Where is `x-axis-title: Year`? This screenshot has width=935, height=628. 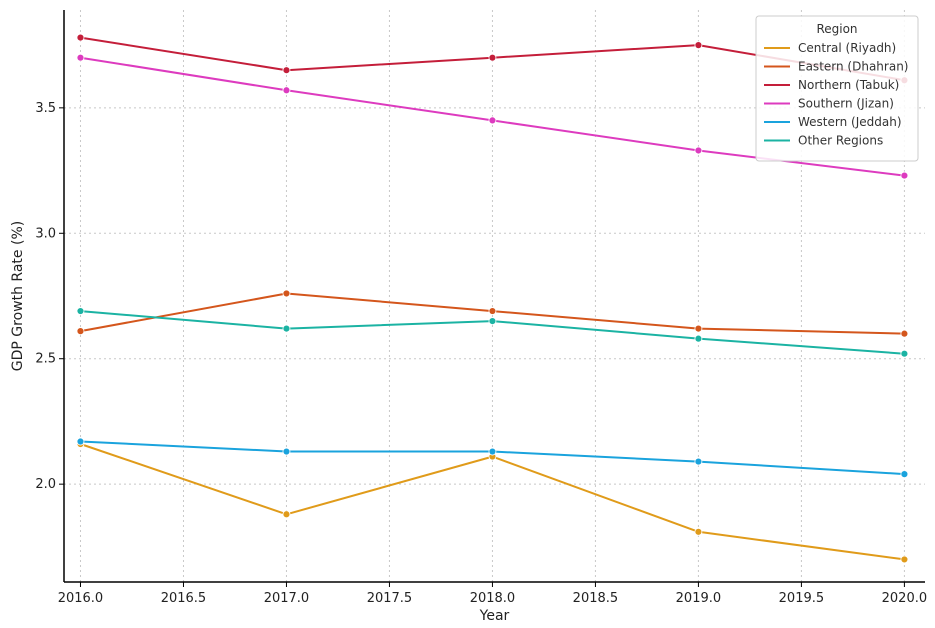 x-axis-title: Year is located at coordinates (494, 616).